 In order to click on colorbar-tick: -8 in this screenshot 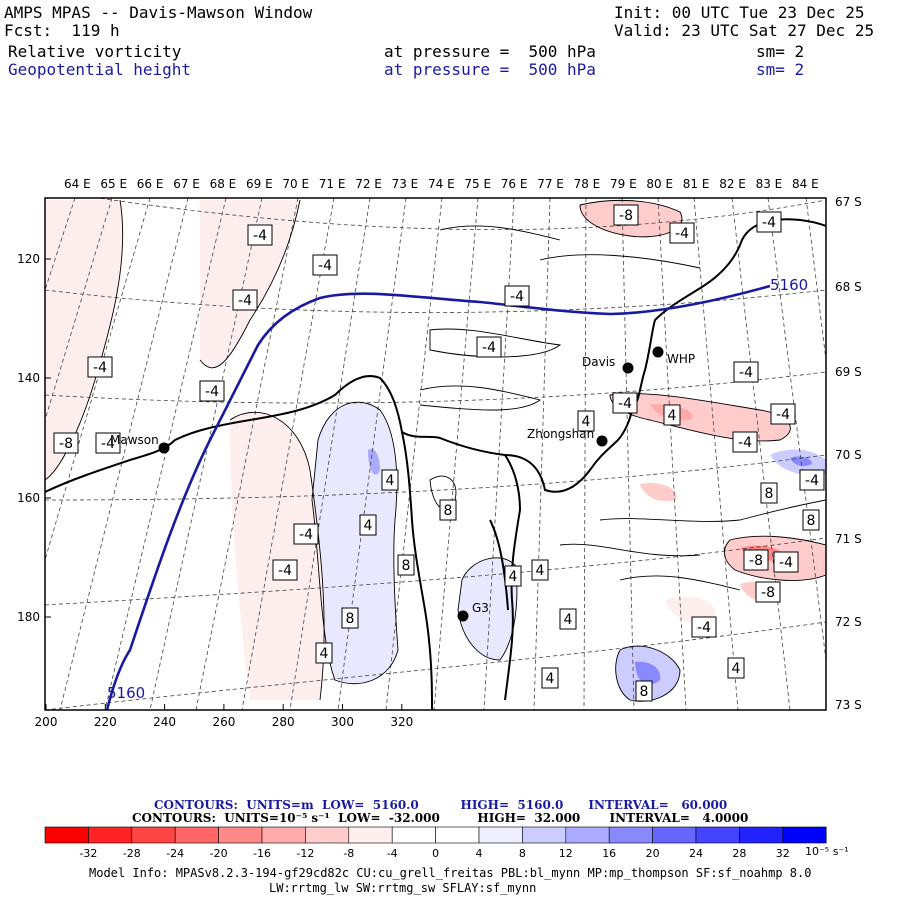, I will do `click(348, 853)`.